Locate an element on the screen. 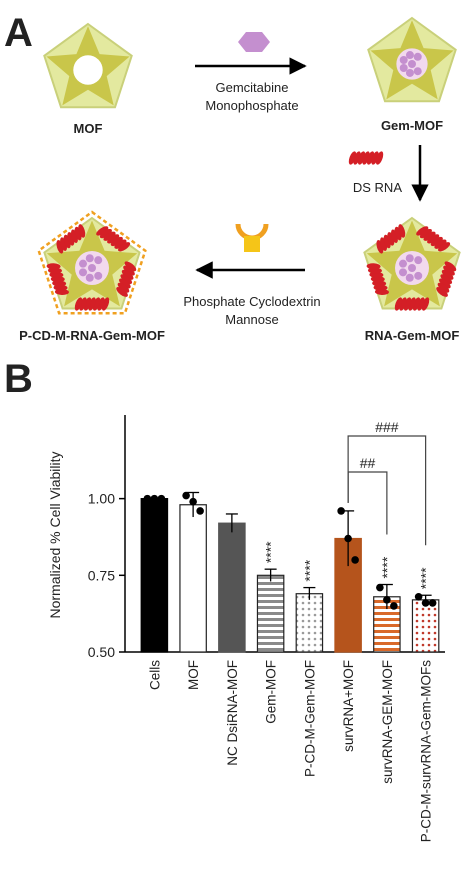 This screenshot has height=894, width=474. panel-label: B is located at coordinates (18, 379).